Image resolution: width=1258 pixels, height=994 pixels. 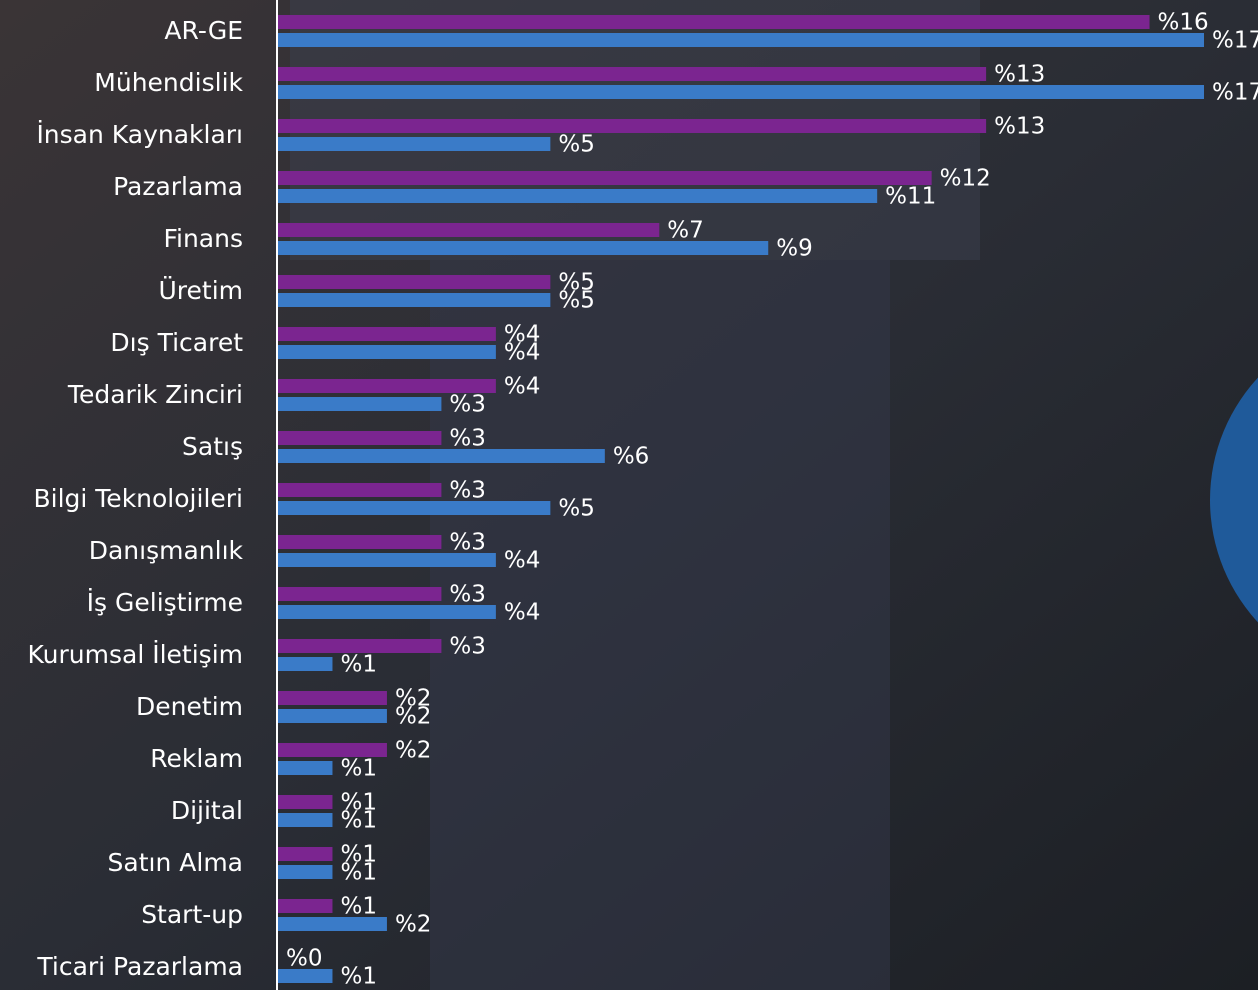 I want to click on category-label: Finans, so click(x=203, y=238).